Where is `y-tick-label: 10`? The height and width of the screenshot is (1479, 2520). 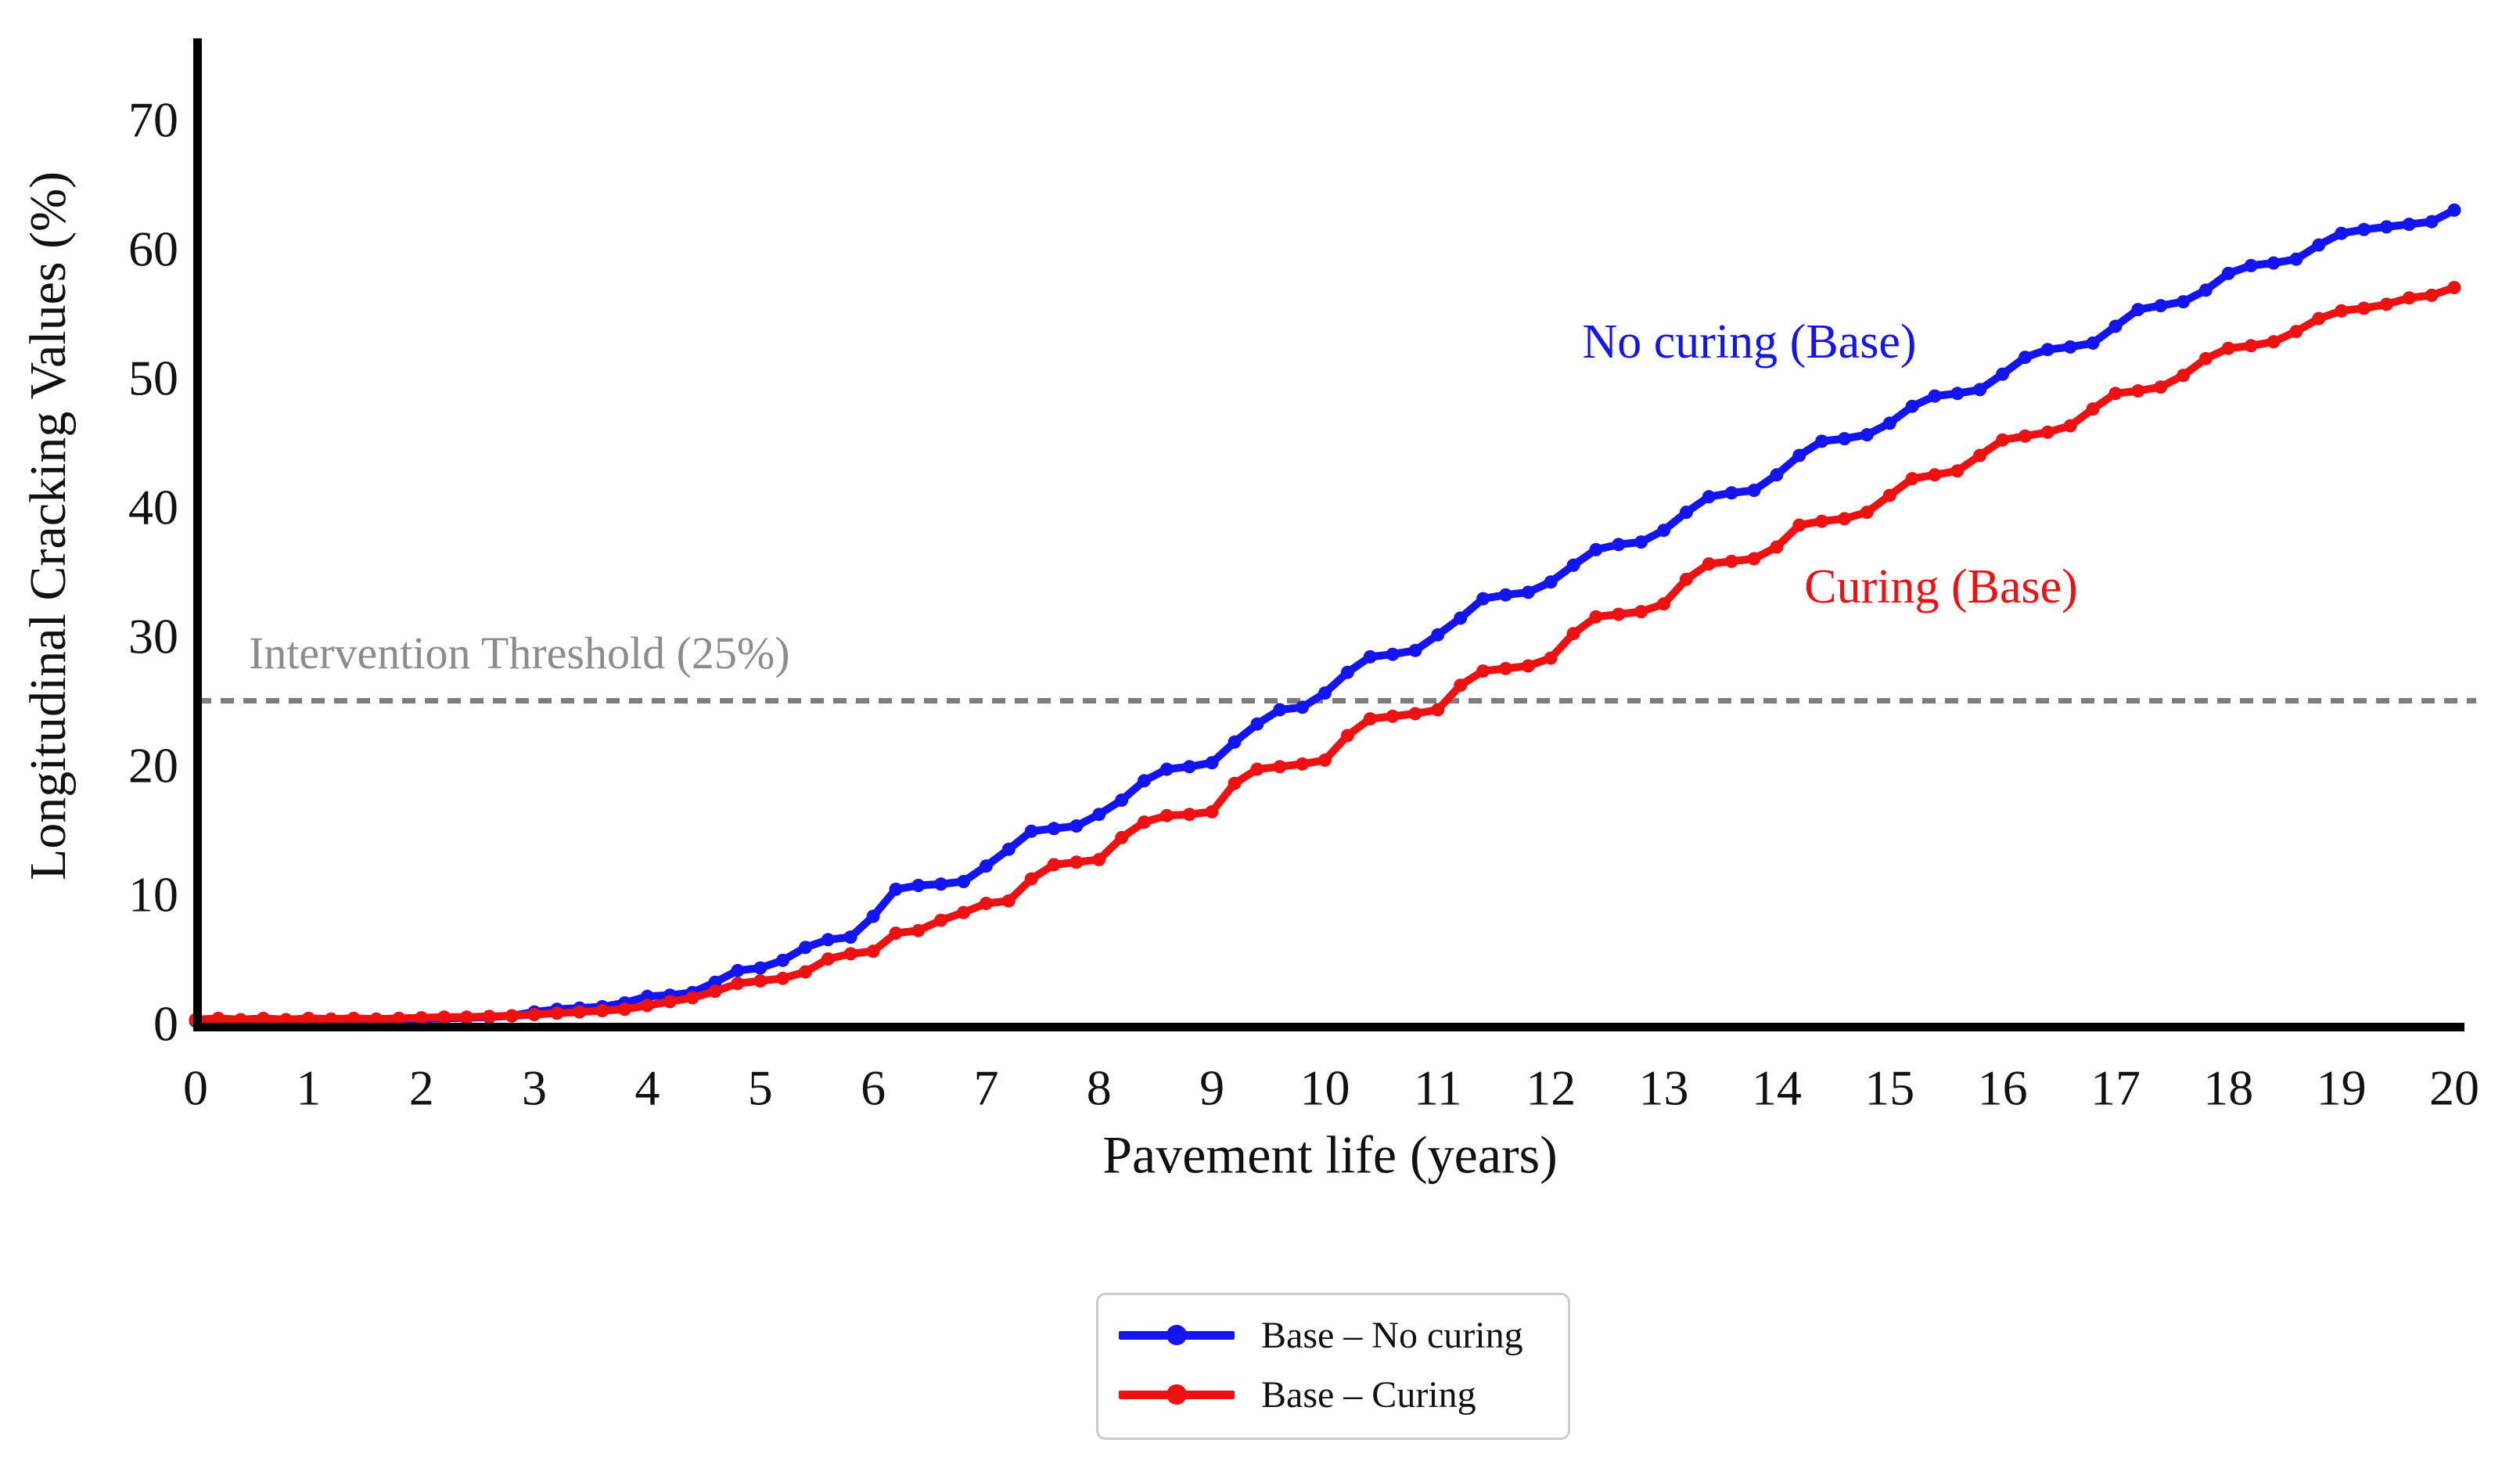
y-tick-label: 10 is located at coordinates (153, 895).